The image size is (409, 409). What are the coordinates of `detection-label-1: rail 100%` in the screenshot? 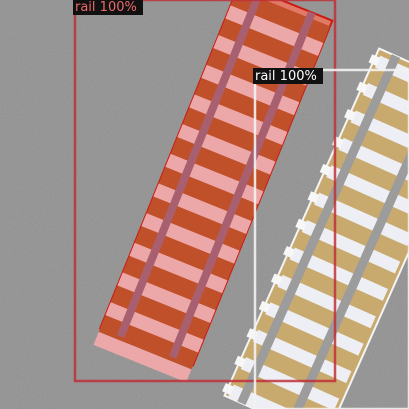 It's located at (106, 7).